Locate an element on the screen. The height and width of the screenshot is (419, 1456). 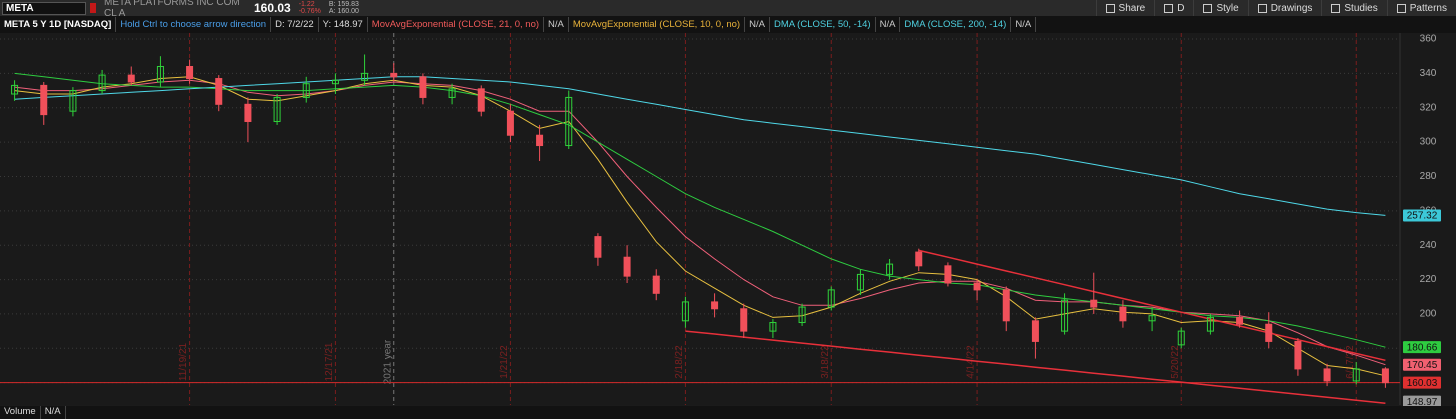
toolbar-button: Share is located at coordinates (1125, 8).